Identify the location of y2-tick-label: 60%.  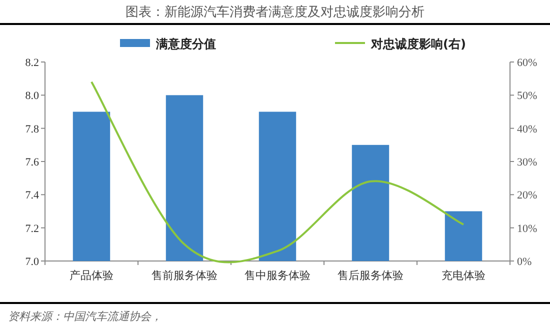
(527, 63).